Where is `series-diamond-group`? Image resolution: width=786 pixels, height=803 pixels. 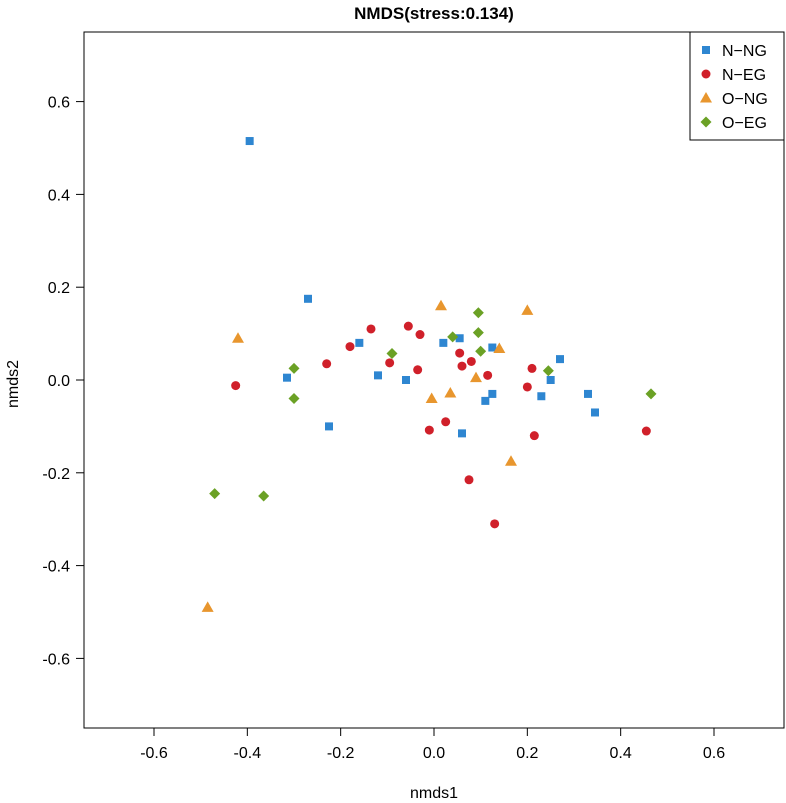 series-diamond-group is located at coordinates (433, 404).